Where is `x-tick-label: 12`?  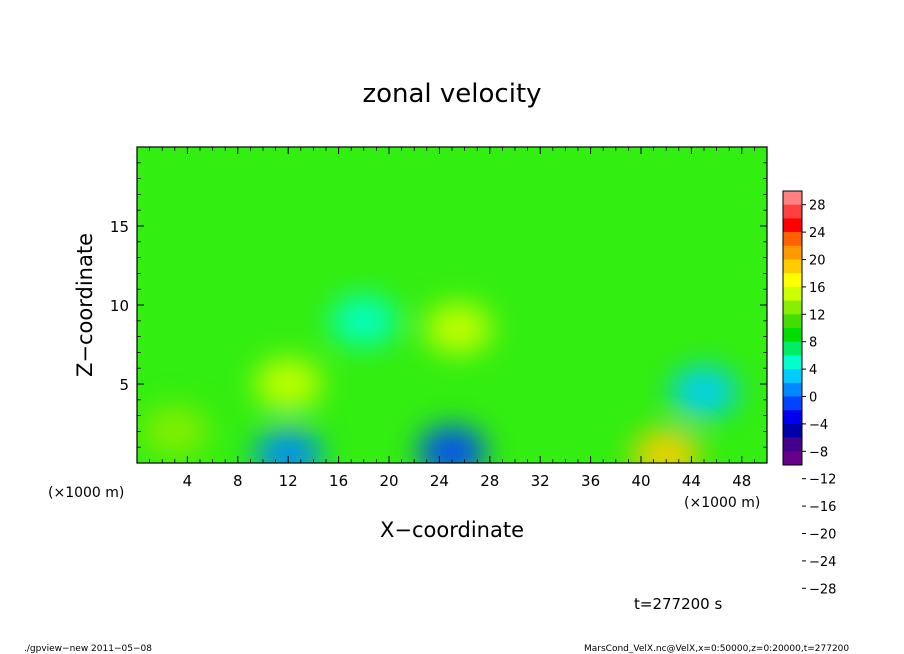 x-tick-label: 12 is located at coordinates (288, 481).